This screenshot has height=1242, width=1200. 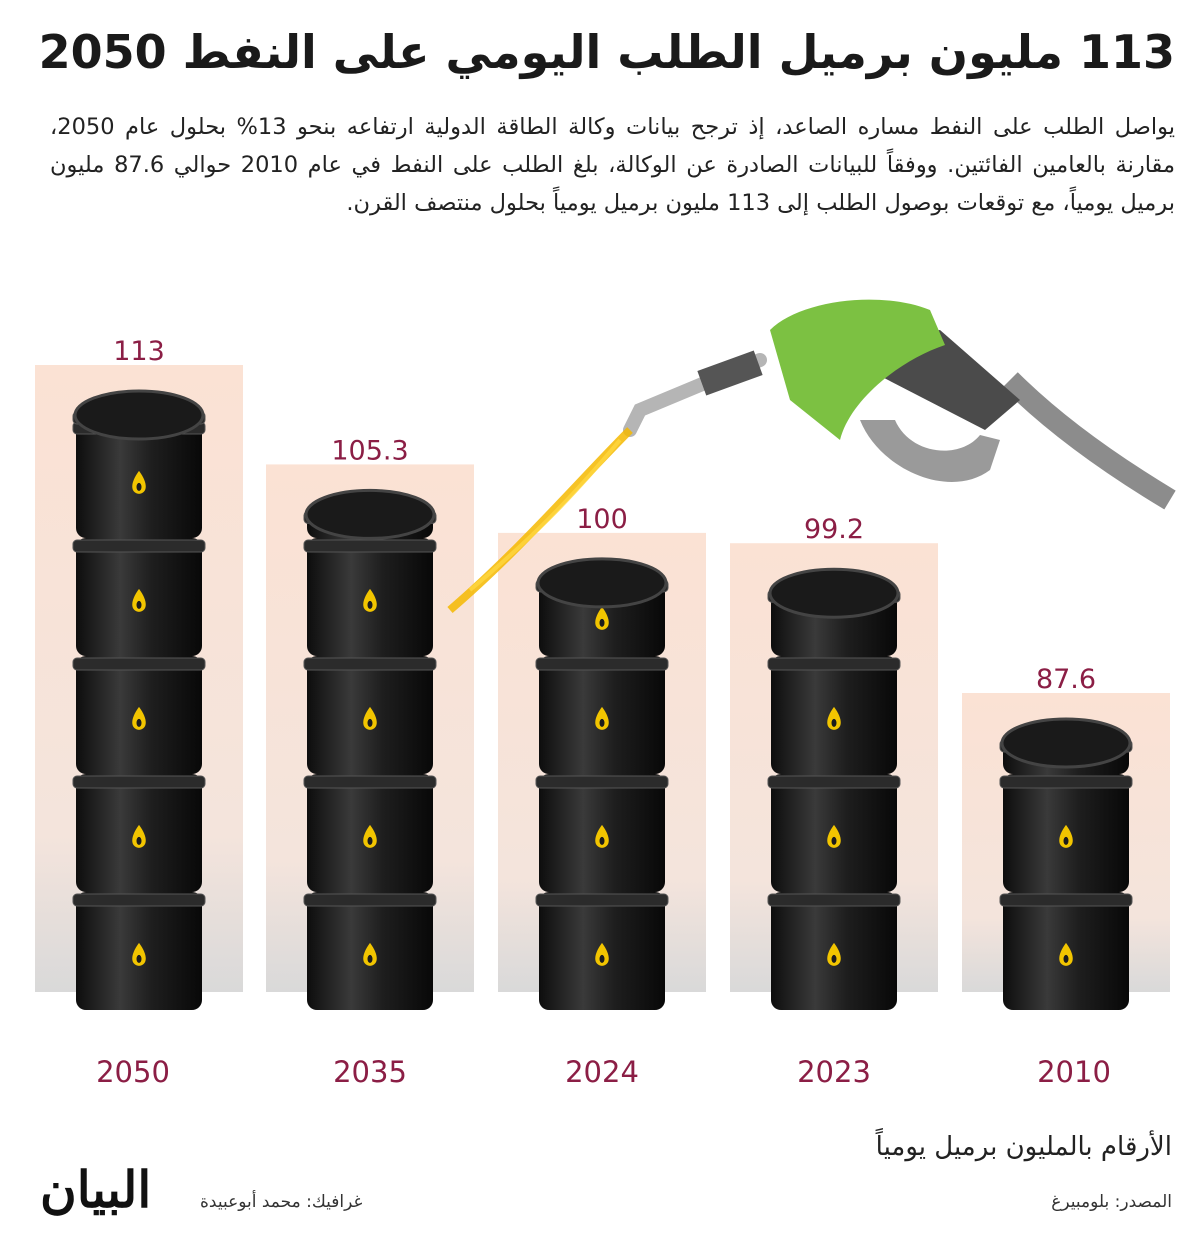 What do you see at coordinates (1074, 1072) in the screenshot?
I see `category-label: 2010` at bounding box center [1074, 1072].